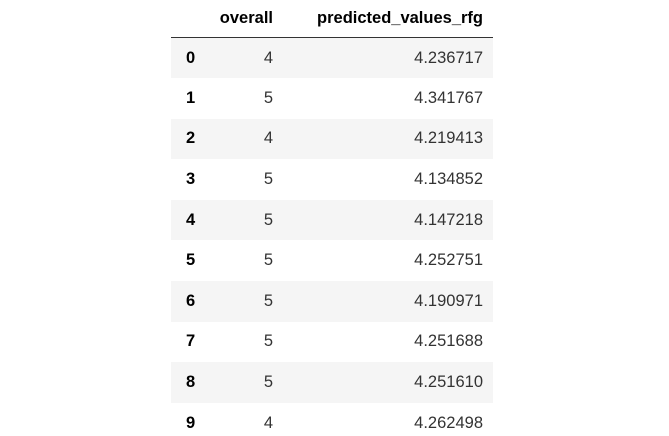  What do you see at coordinates (448, 179) in the screenshot?
I see `predicted-value-cell: 4.134852` at bounding box center [448, 179].